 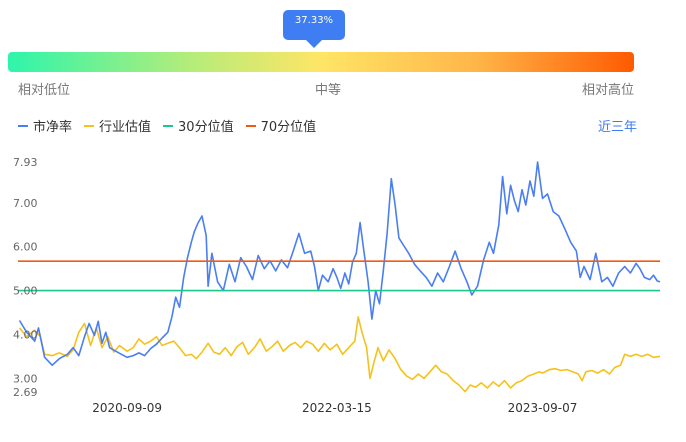 What do you see at coordinates (618, 127) in the screenshot?
I see `time-range-button: 近三年` at bounding box center [618, 127].